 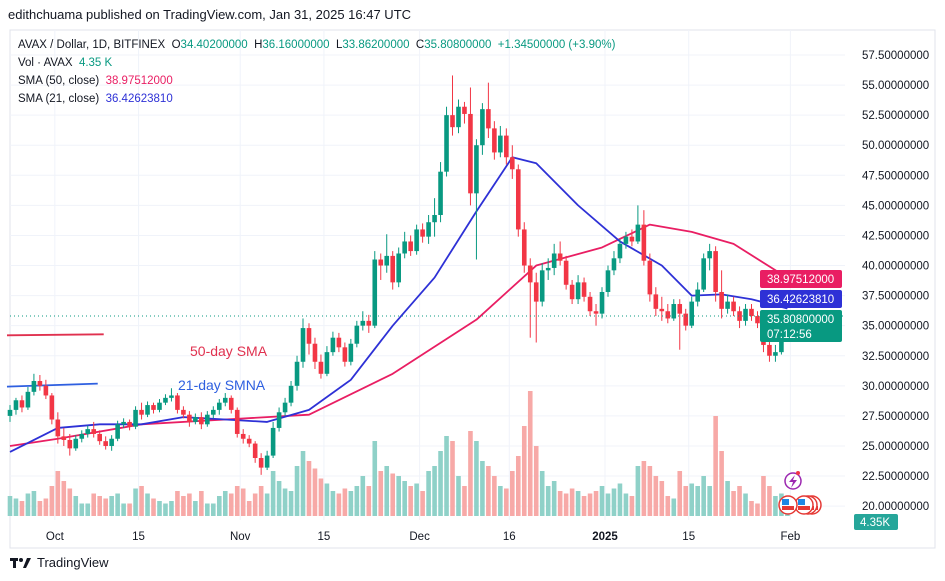 I want to click on volume-label: Vol · AVAX, so click(x=45, y=63).